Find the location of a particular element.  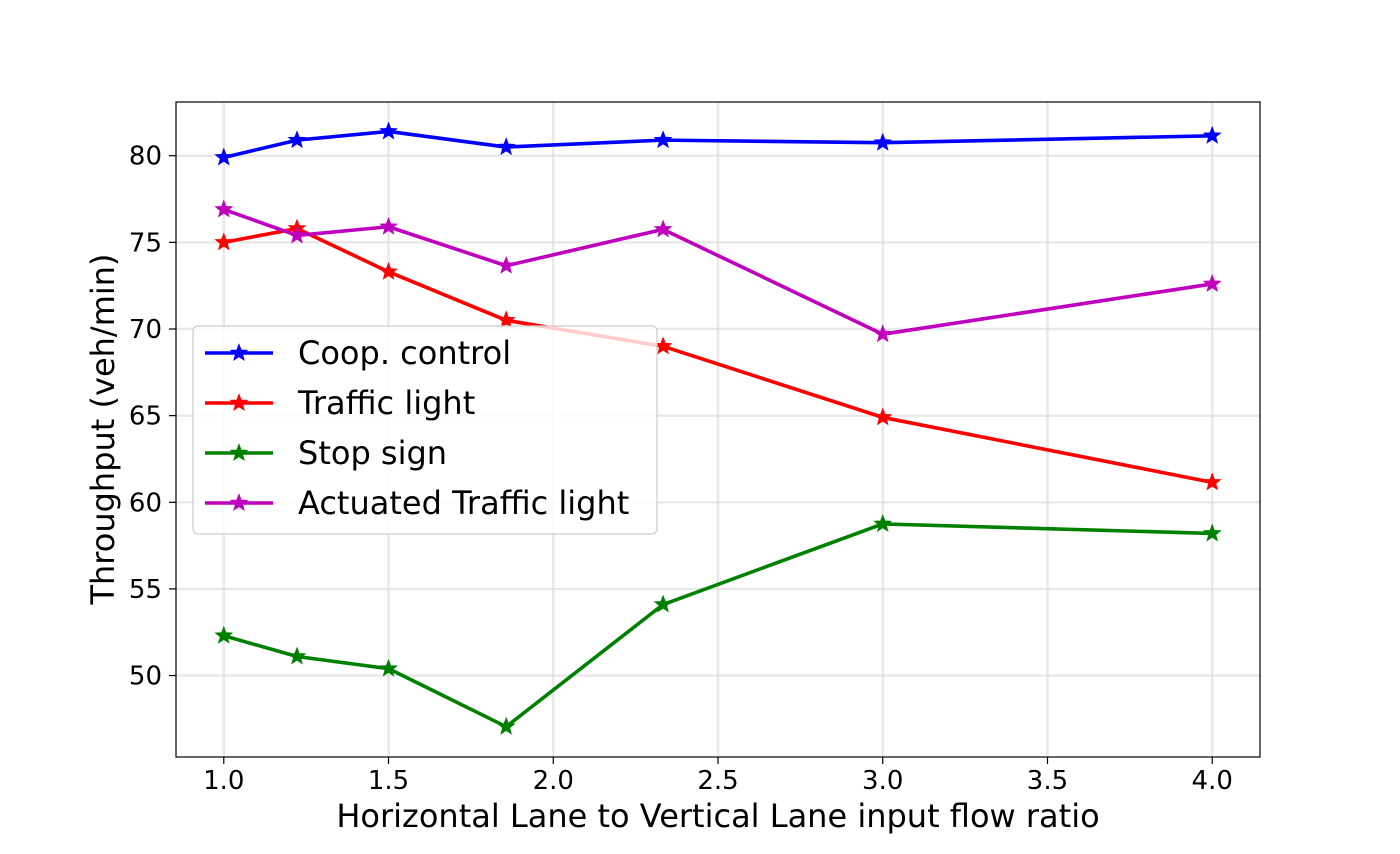

y-tick-label: 75 is located at coordinates (145, 243).